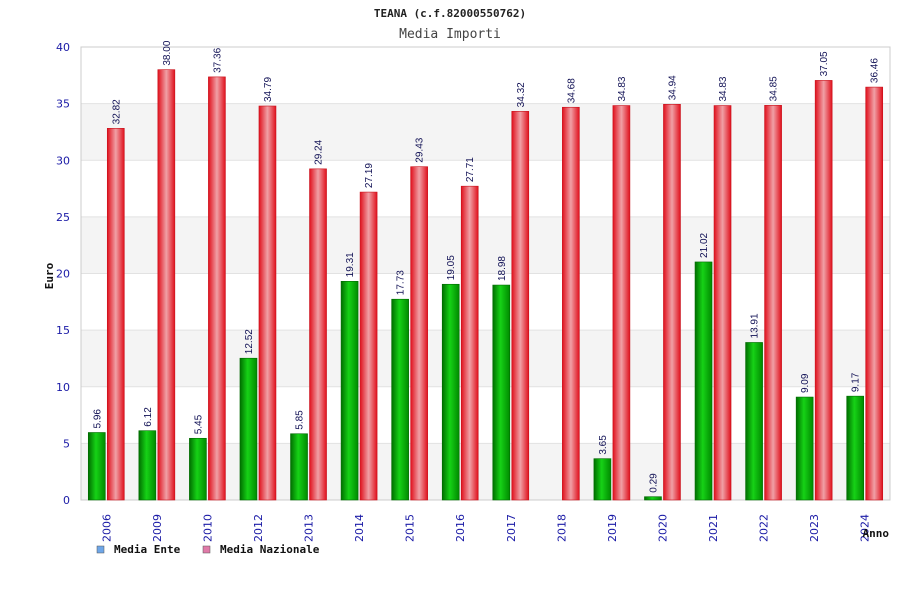 The height and width of the screenshot is (600, 900). Describe the element at coordinates (49, 275) in the screenshot. I see `y-axis-title: Euro` at that location.